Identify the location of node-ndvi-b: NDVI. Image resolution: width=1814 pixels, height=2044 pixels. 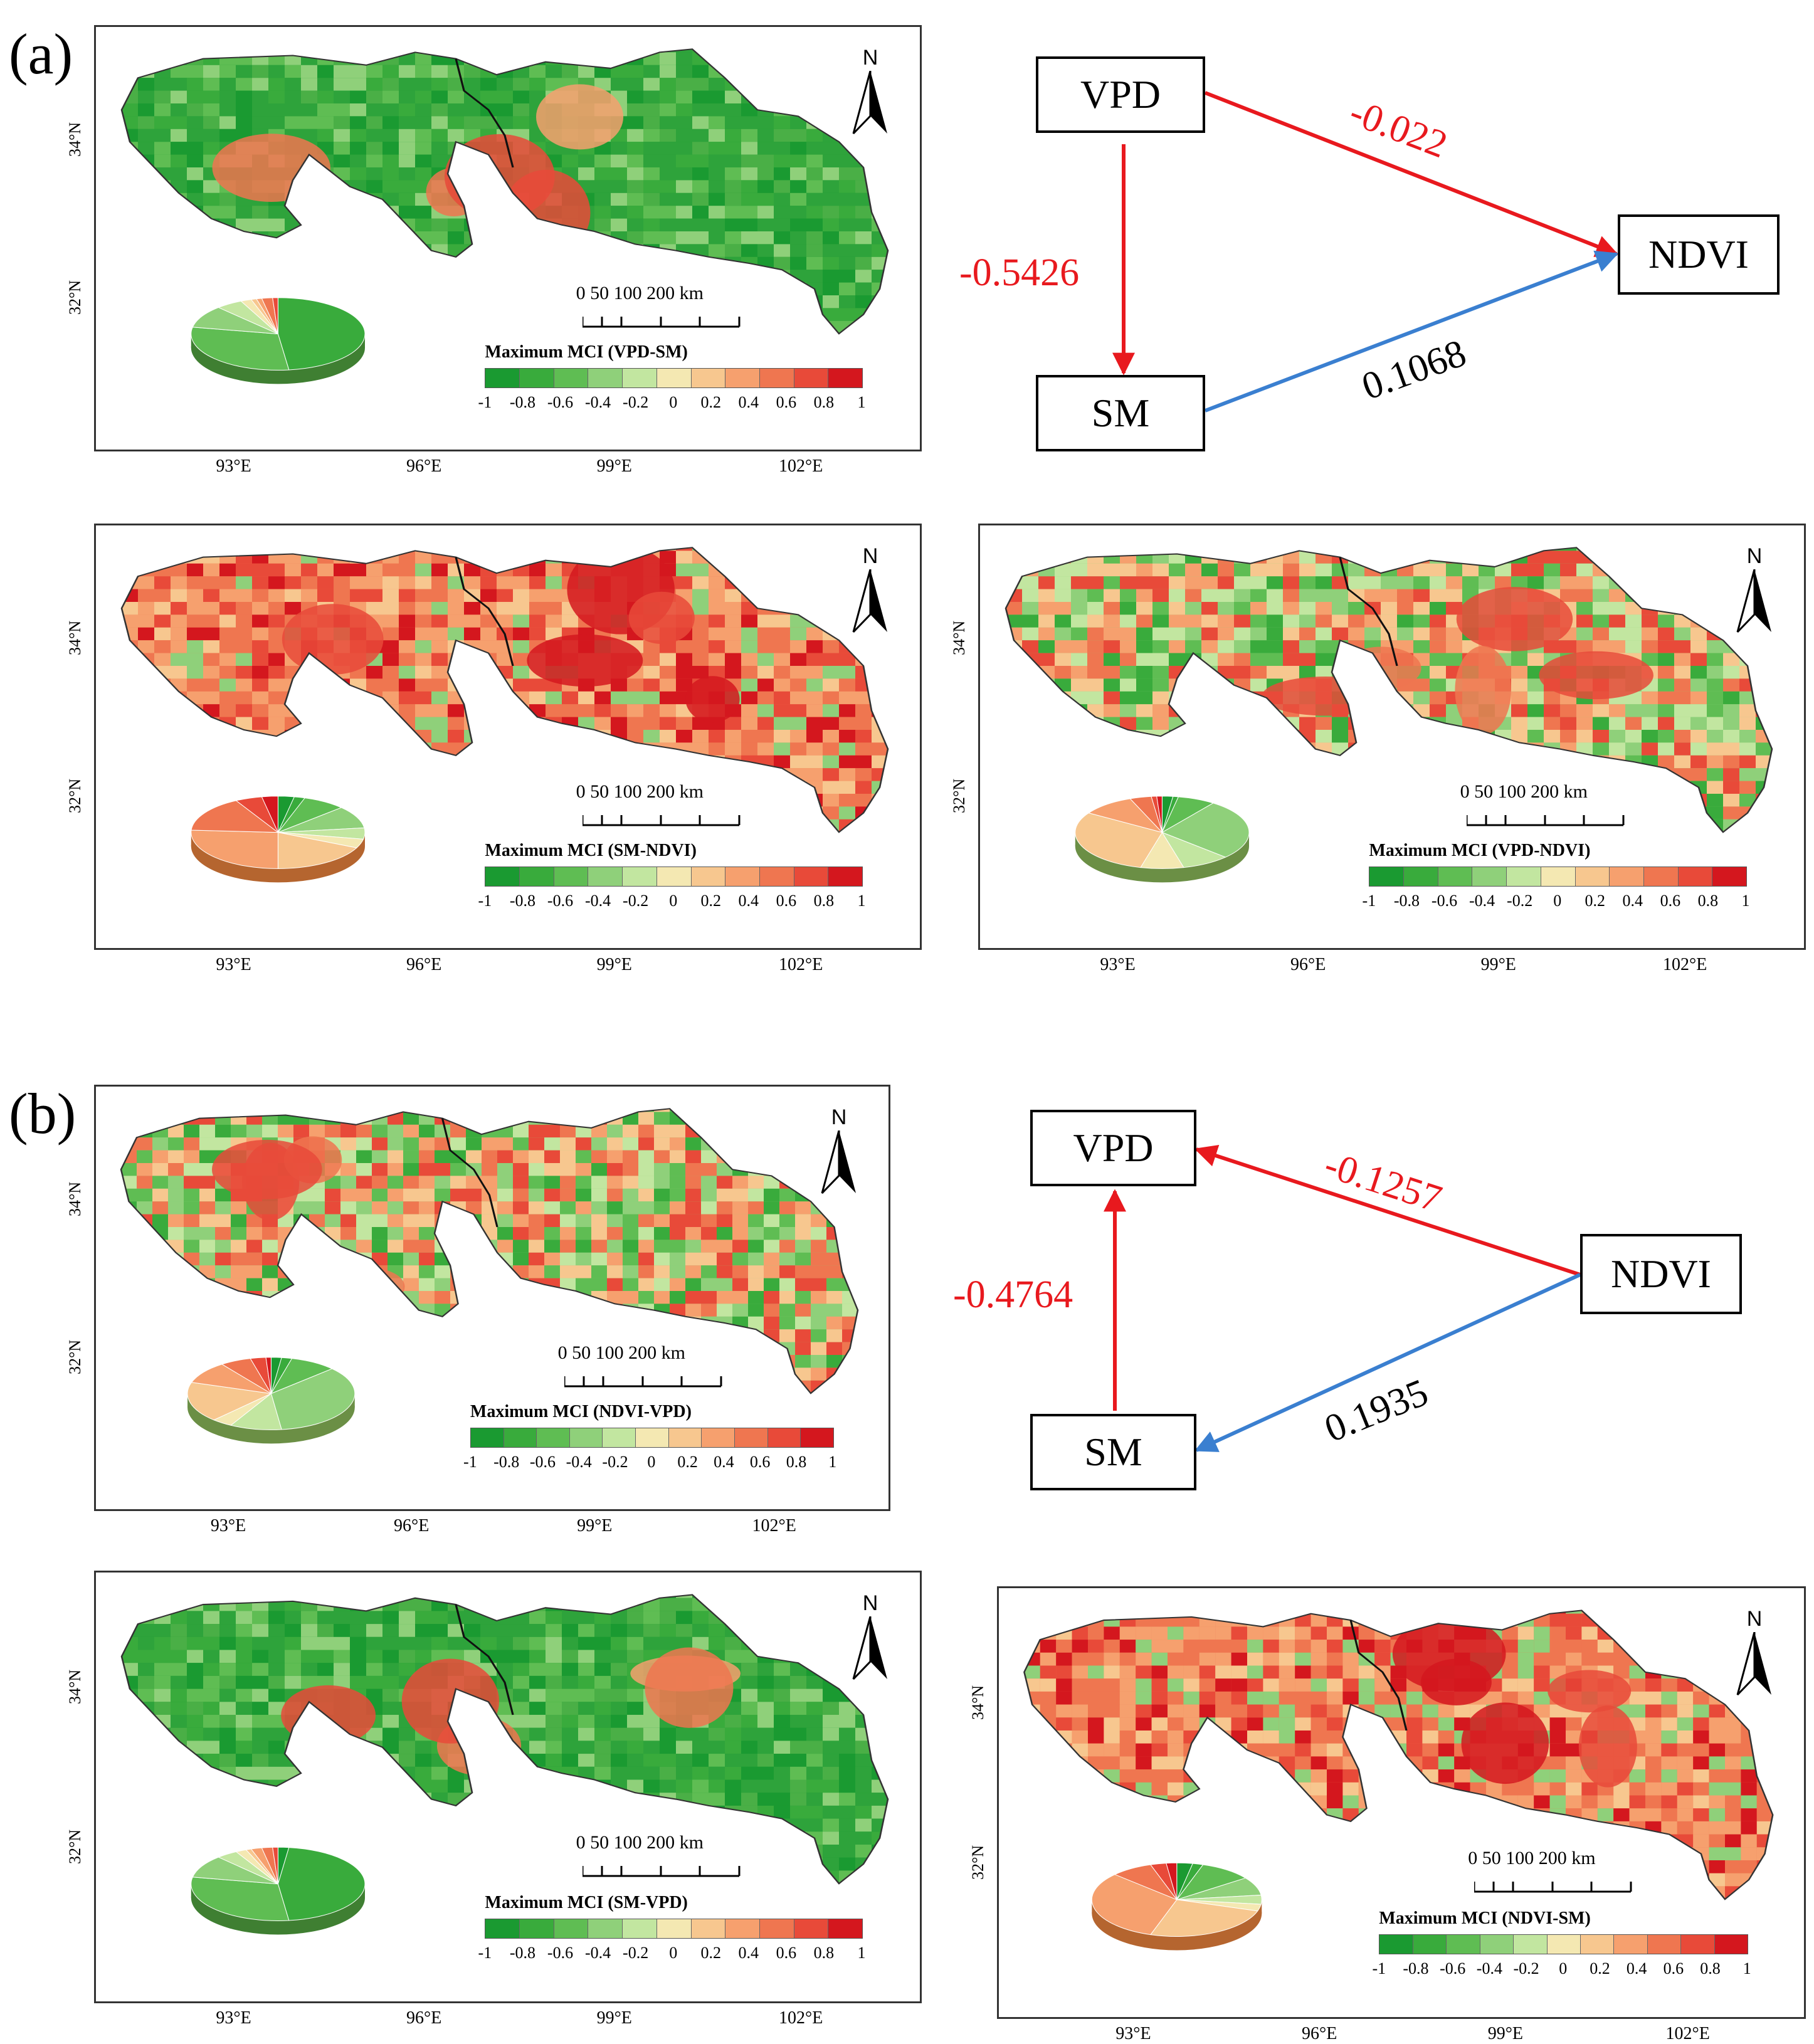
(1661, 1274).